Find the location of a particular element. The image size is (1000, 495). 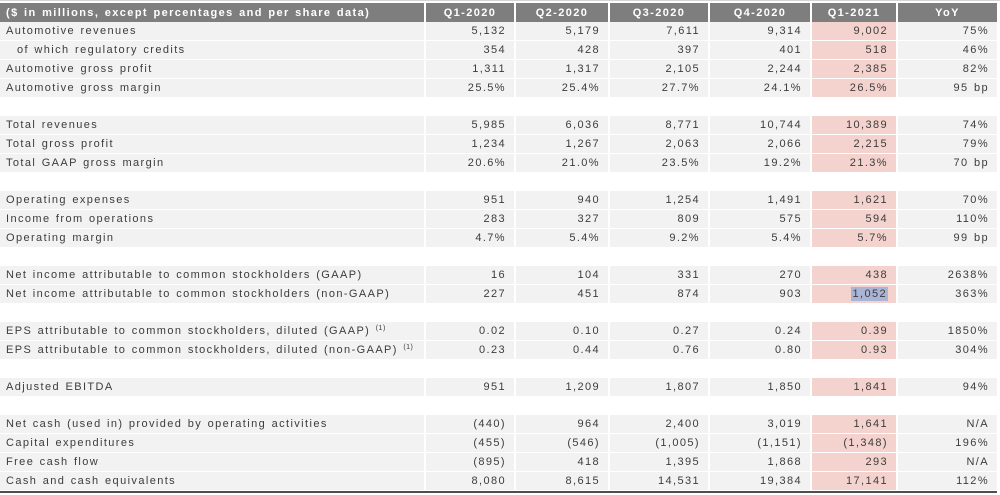

row-label: Operating expenses is located at coordinates (213, 200).